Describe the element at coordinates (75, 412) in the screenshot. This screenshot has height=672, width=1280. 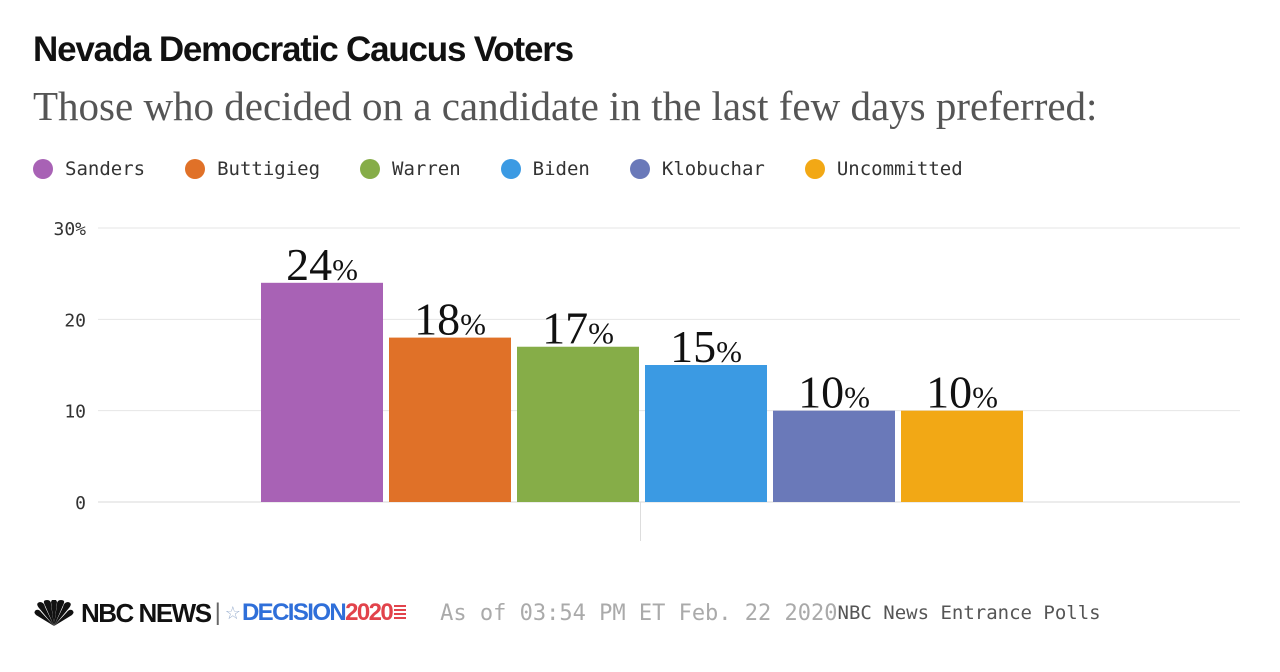
I see `y-tick-label-10: 10` at that location.